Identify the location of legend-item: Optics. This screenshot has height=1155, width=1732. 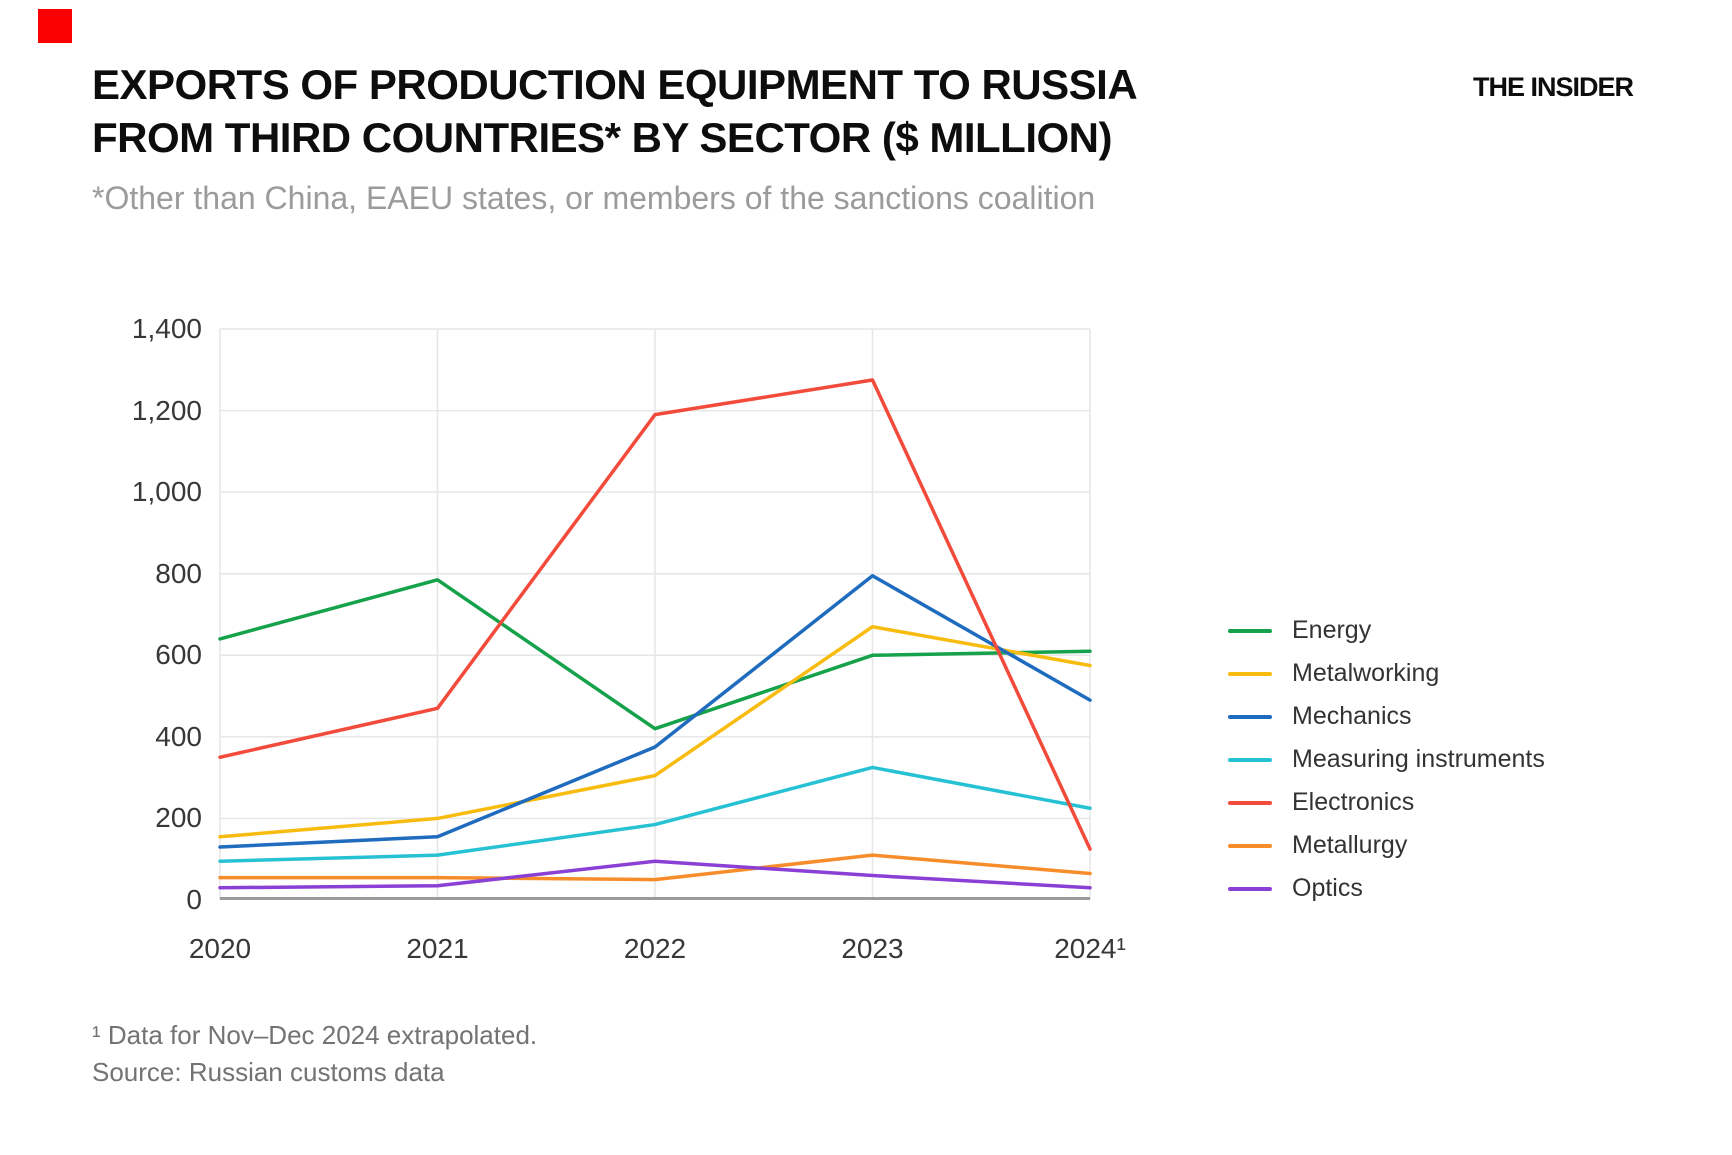
(1386, 888).